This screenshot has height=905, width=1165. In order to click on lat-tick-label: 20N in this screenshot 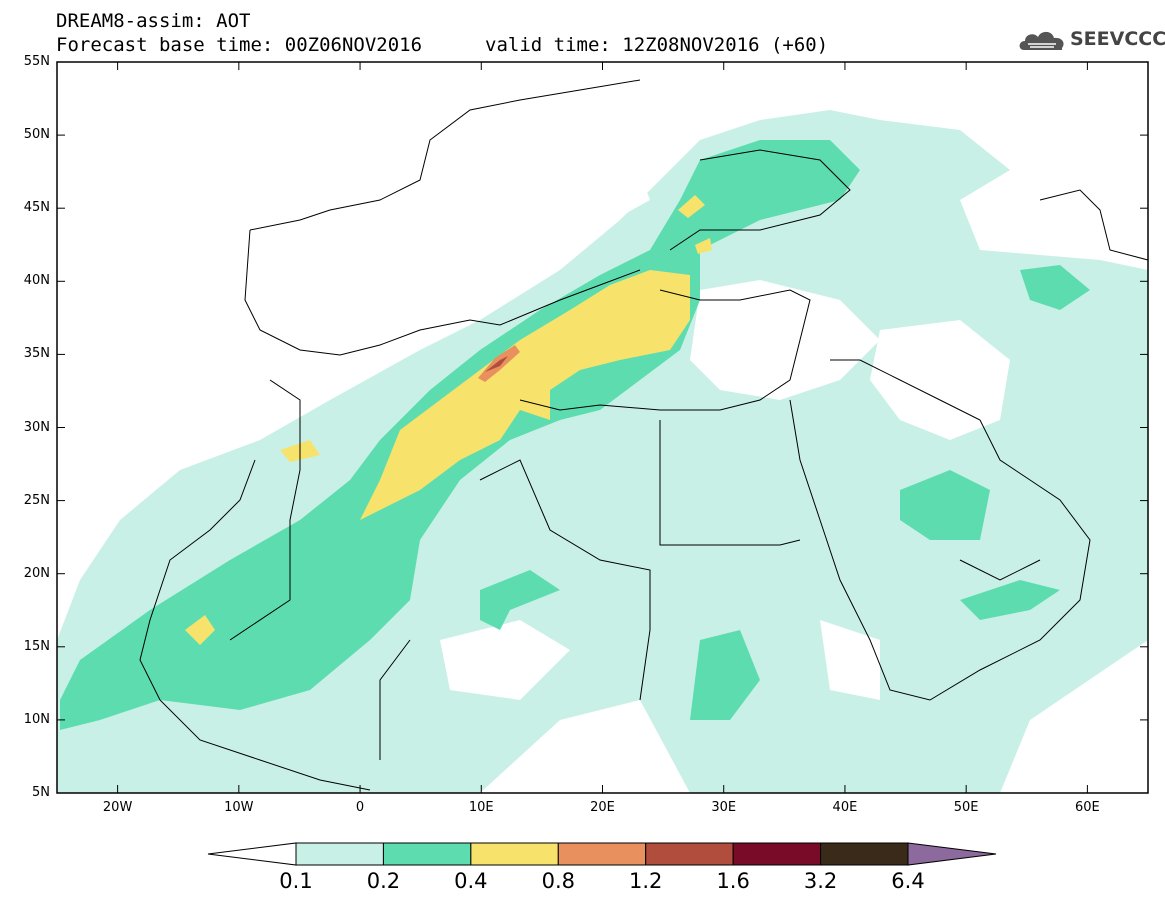, I will do `click(36, 573)`.